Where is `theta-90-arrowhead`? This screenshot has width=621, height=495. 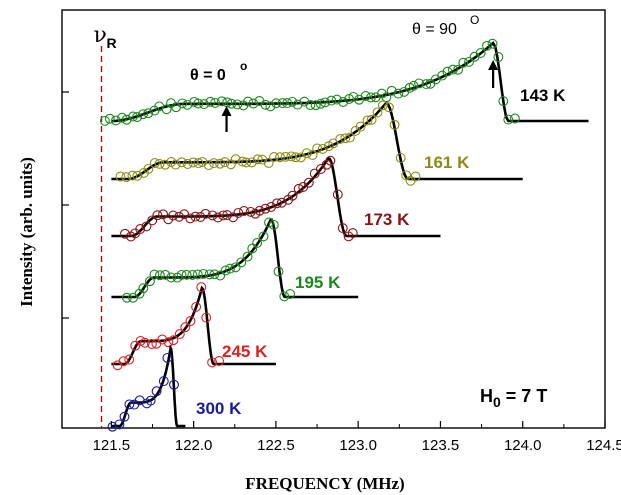
theta-90-arrowhead is located at coordinates (493, 65).